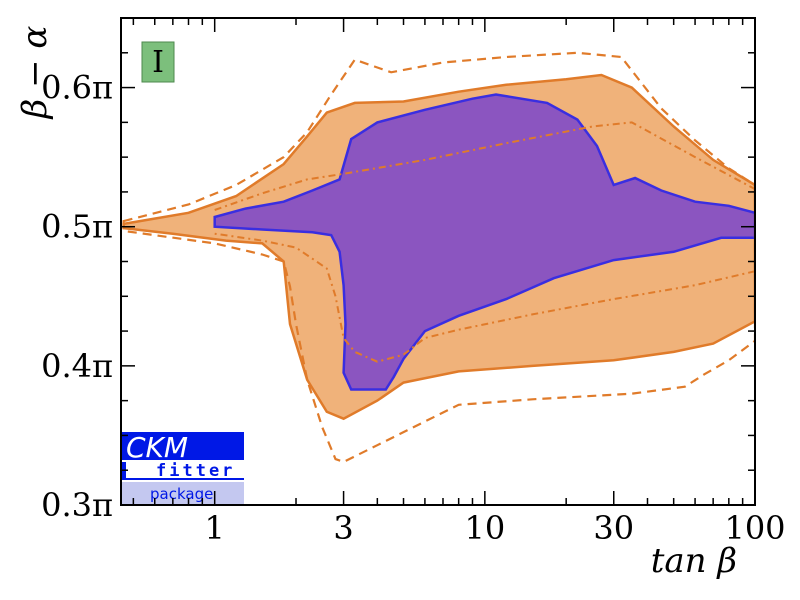 This screenshot has height=600, width=800. What do you see at coordinates (484, 166) in the screenshot?
I see `contour-orange-dashdot-upper` at bounding box center [484, 166].